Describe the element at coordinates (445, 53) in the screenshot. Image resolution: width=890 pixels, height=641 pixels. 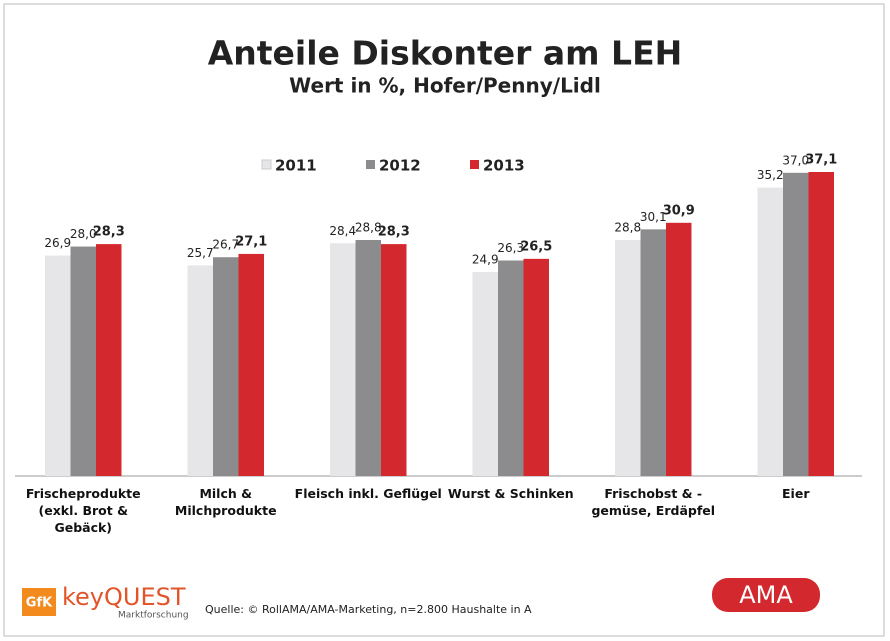
I see `chart-title: Anteile Diskonter am LEH` at that location.